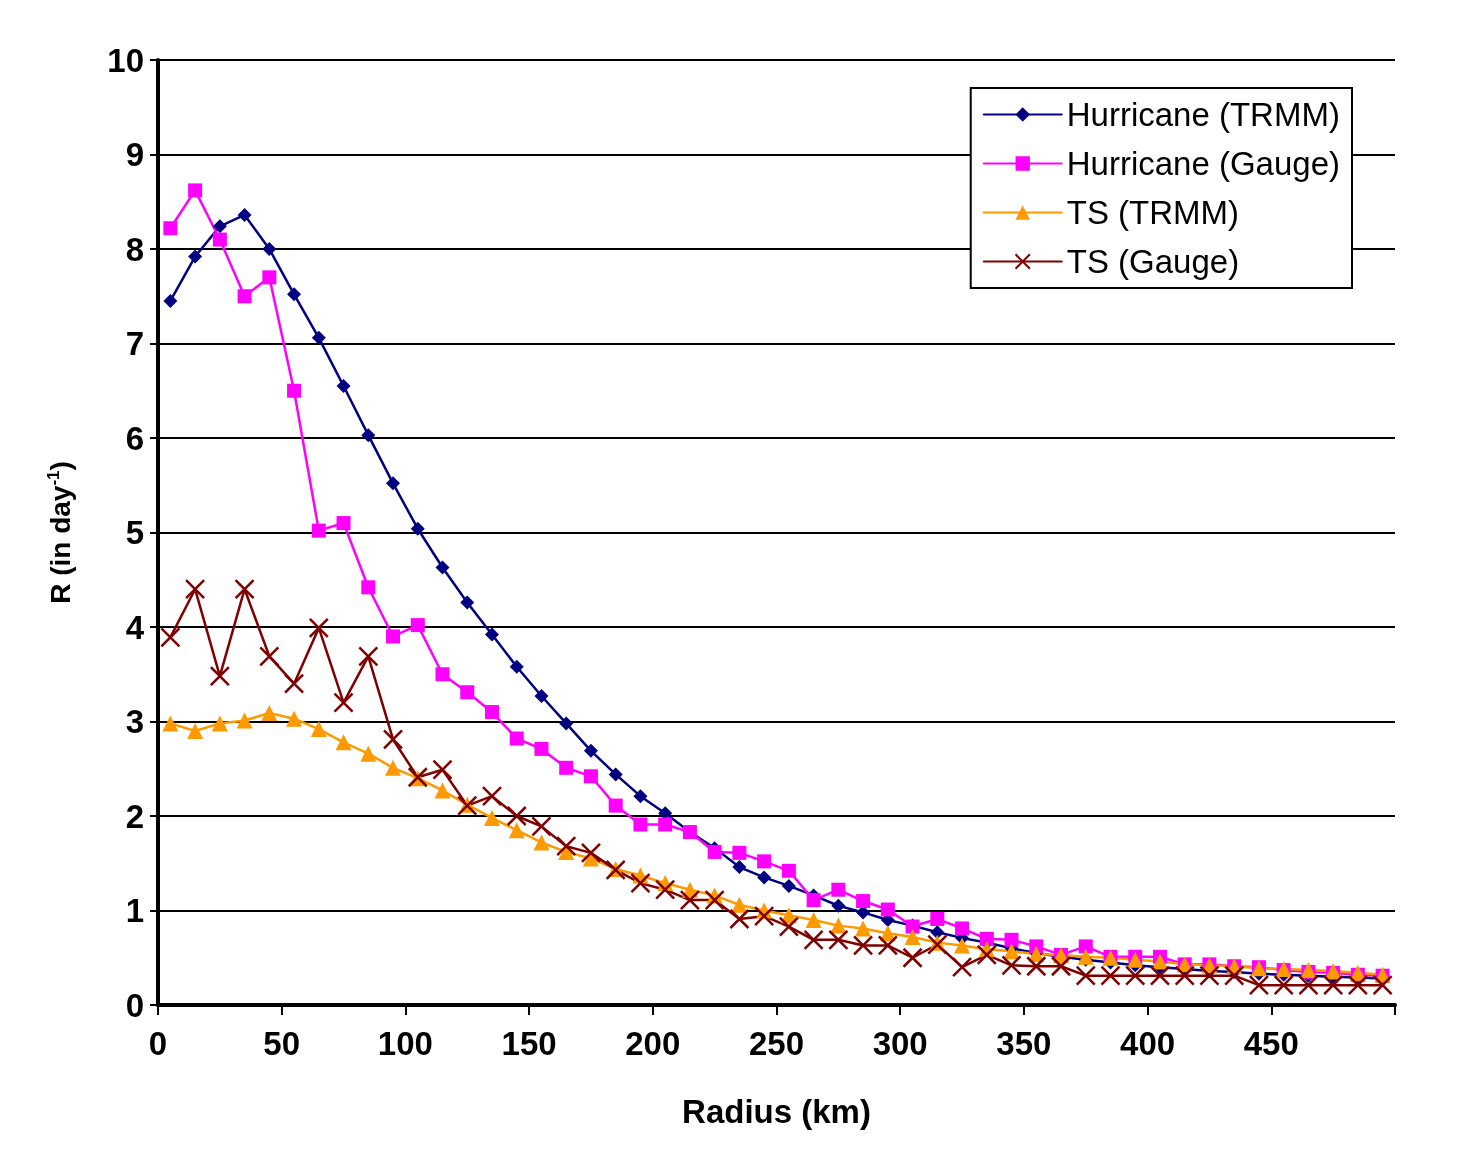  Describe the element at coordinates (134, 532) in the screenshot. I see `y-tick-label: 5` at that location.